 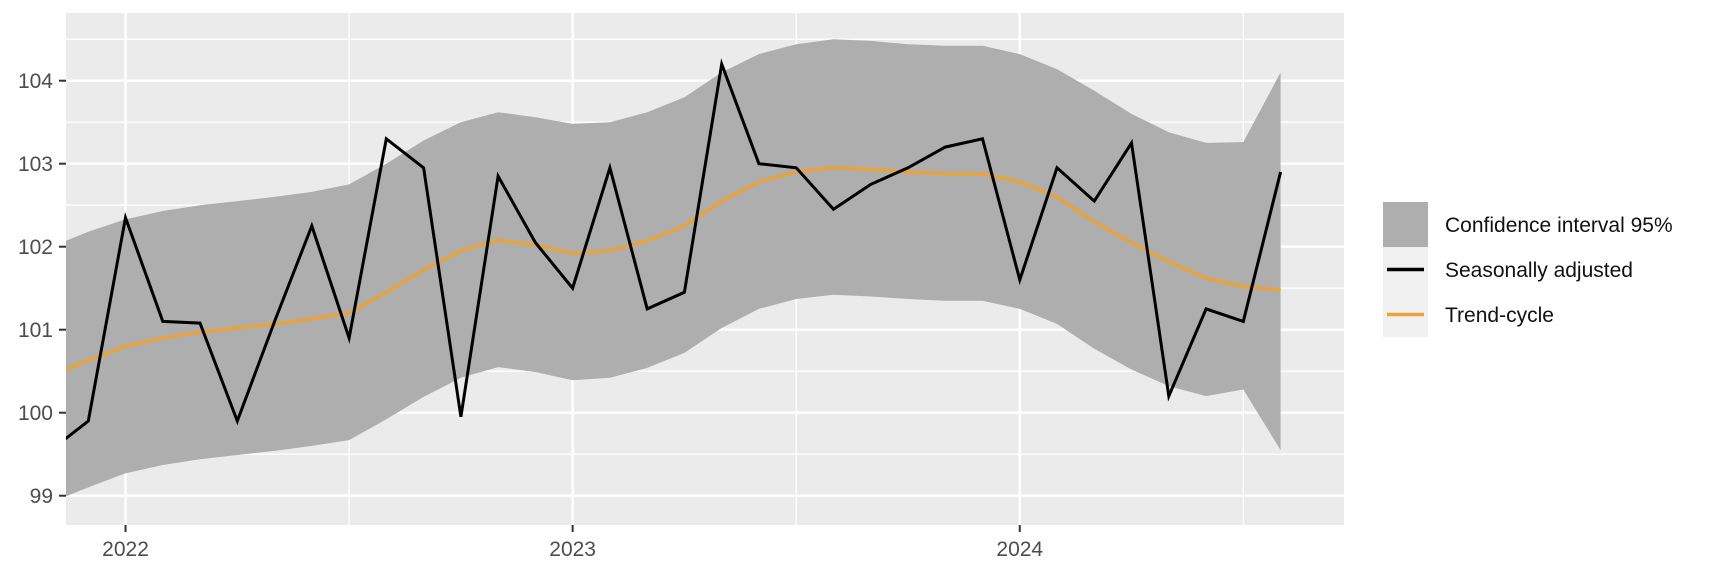 What do you see at coordinates (41, 496) in the screenshot?
I see `y-axis-label: 99` at bounding box center [41, 496].